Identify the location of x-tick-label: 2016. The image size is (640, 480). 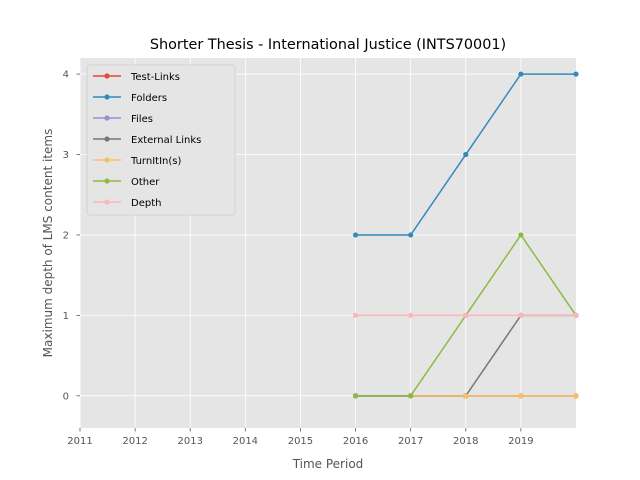
(355, 441).